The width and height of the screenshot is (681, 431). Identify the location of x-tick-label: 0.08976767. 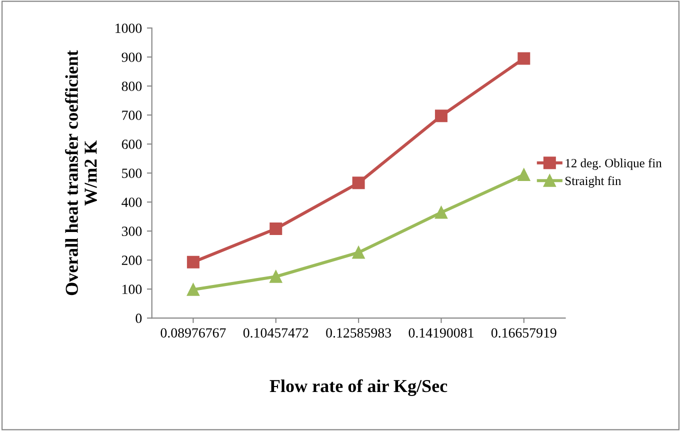
(193, 333).